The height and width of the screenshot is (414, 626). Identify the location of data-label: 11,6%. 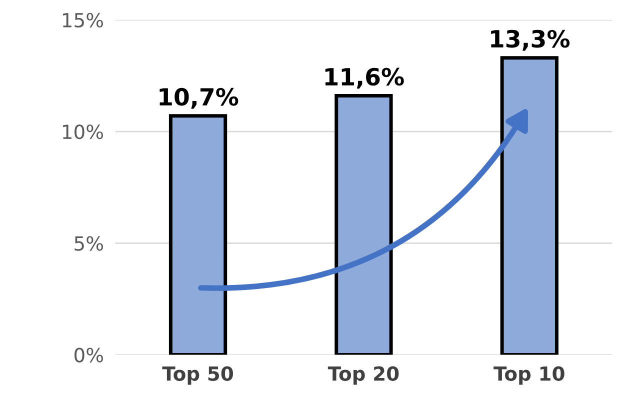
(364, 78).